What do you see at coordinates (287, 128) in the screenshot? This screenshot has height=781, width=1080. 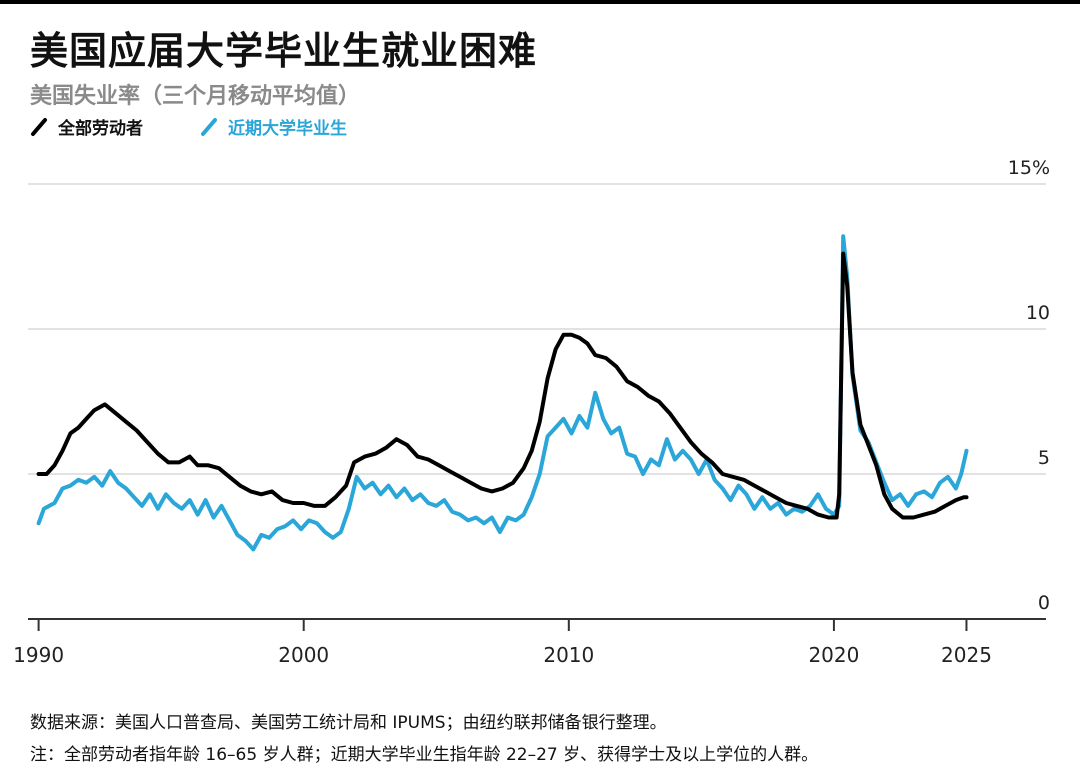 I see `legend-label-recent-grads: 近期大学毕业生` at bounding box center [287, 128].